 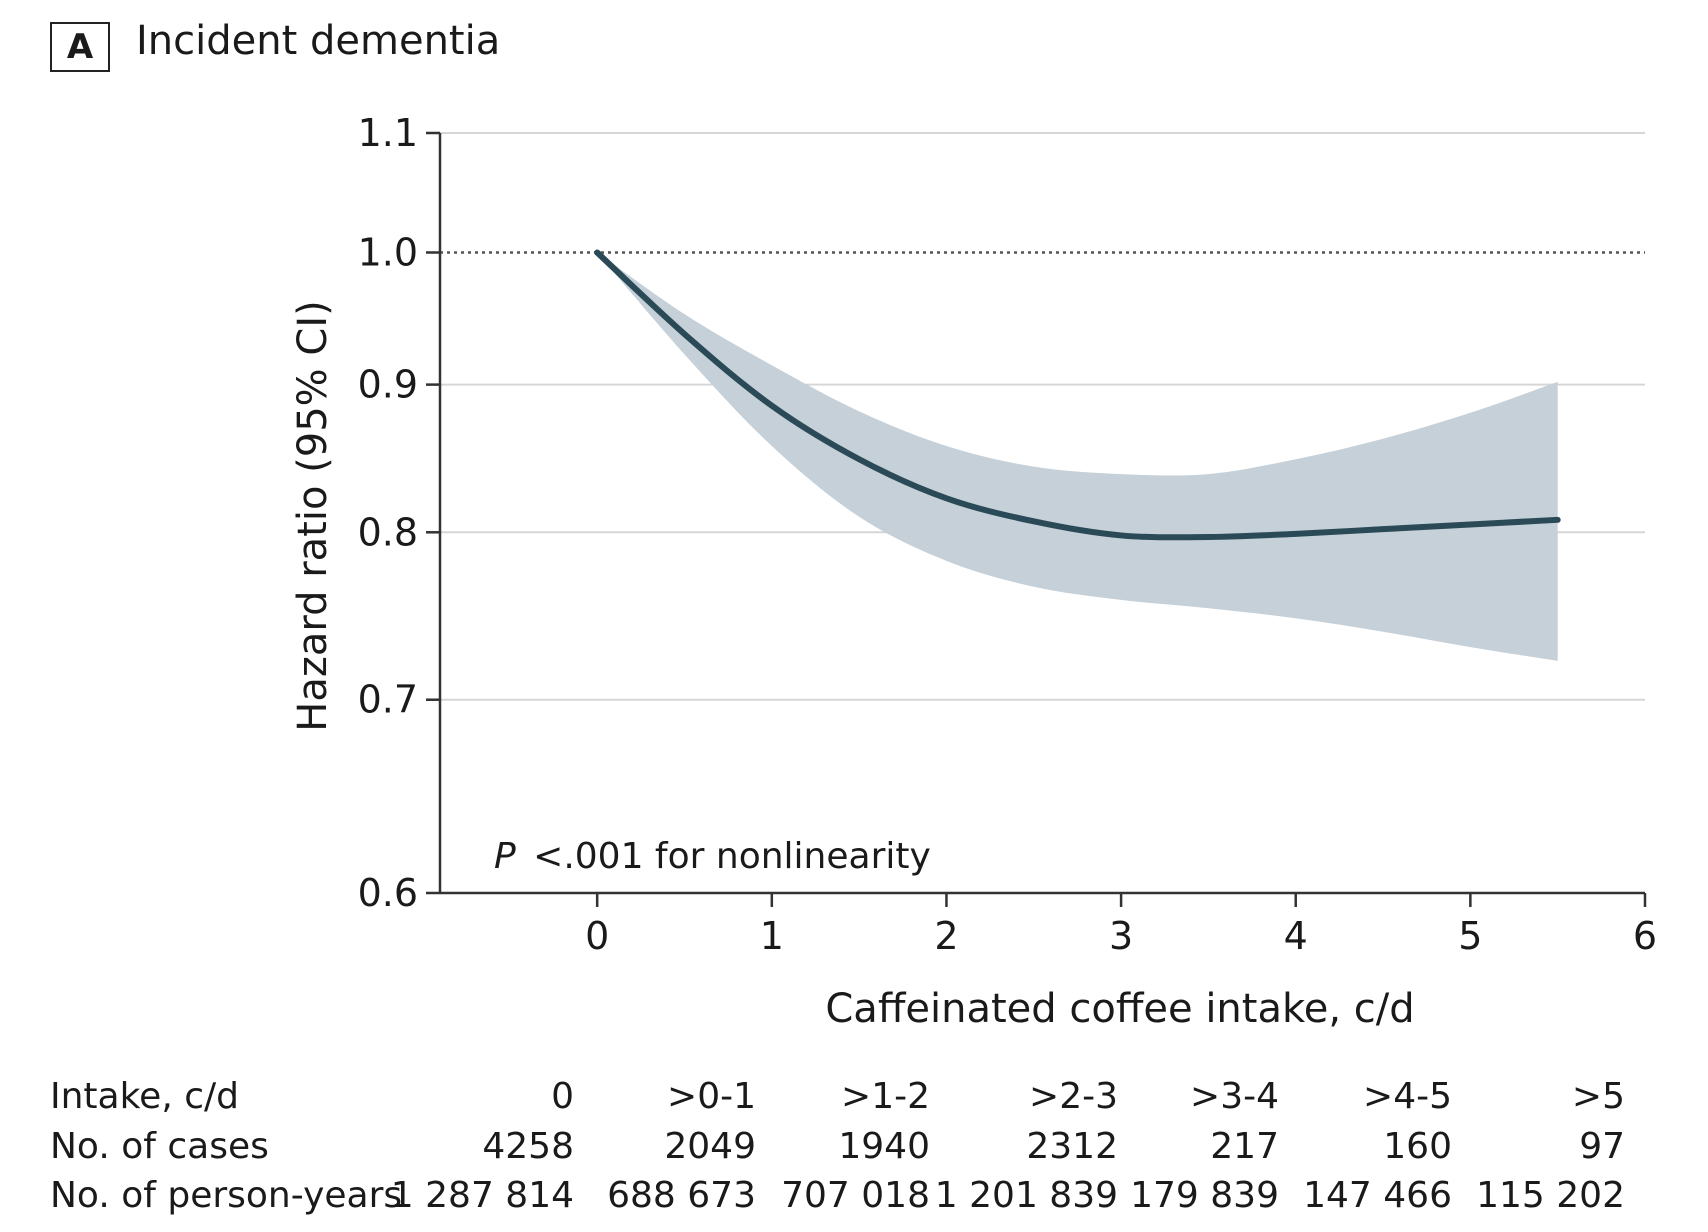 What do you see at coordinates (562, 1096) in the screenshot?
I see `table-cell: 0` at bounding box center [562, 1096].